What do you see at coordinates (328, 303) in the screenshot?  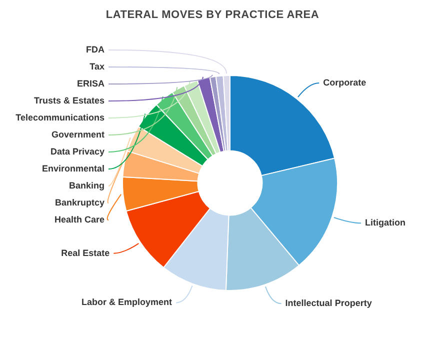 I see `slice-label: Intellectual Property` at bounding box center [328, 303].